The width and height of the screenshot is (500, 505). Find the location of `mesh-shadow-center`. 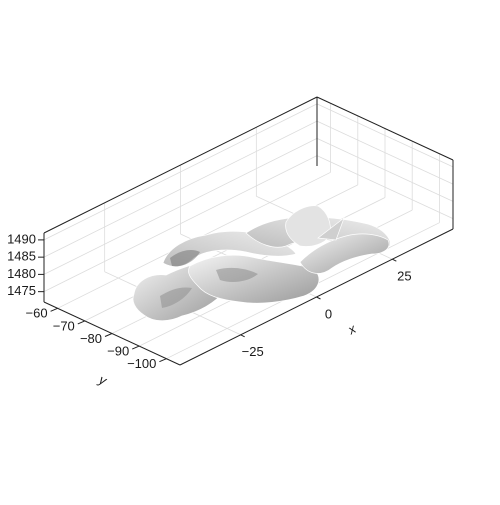

mesh-shadow-center is located at coordinates (237, 274).